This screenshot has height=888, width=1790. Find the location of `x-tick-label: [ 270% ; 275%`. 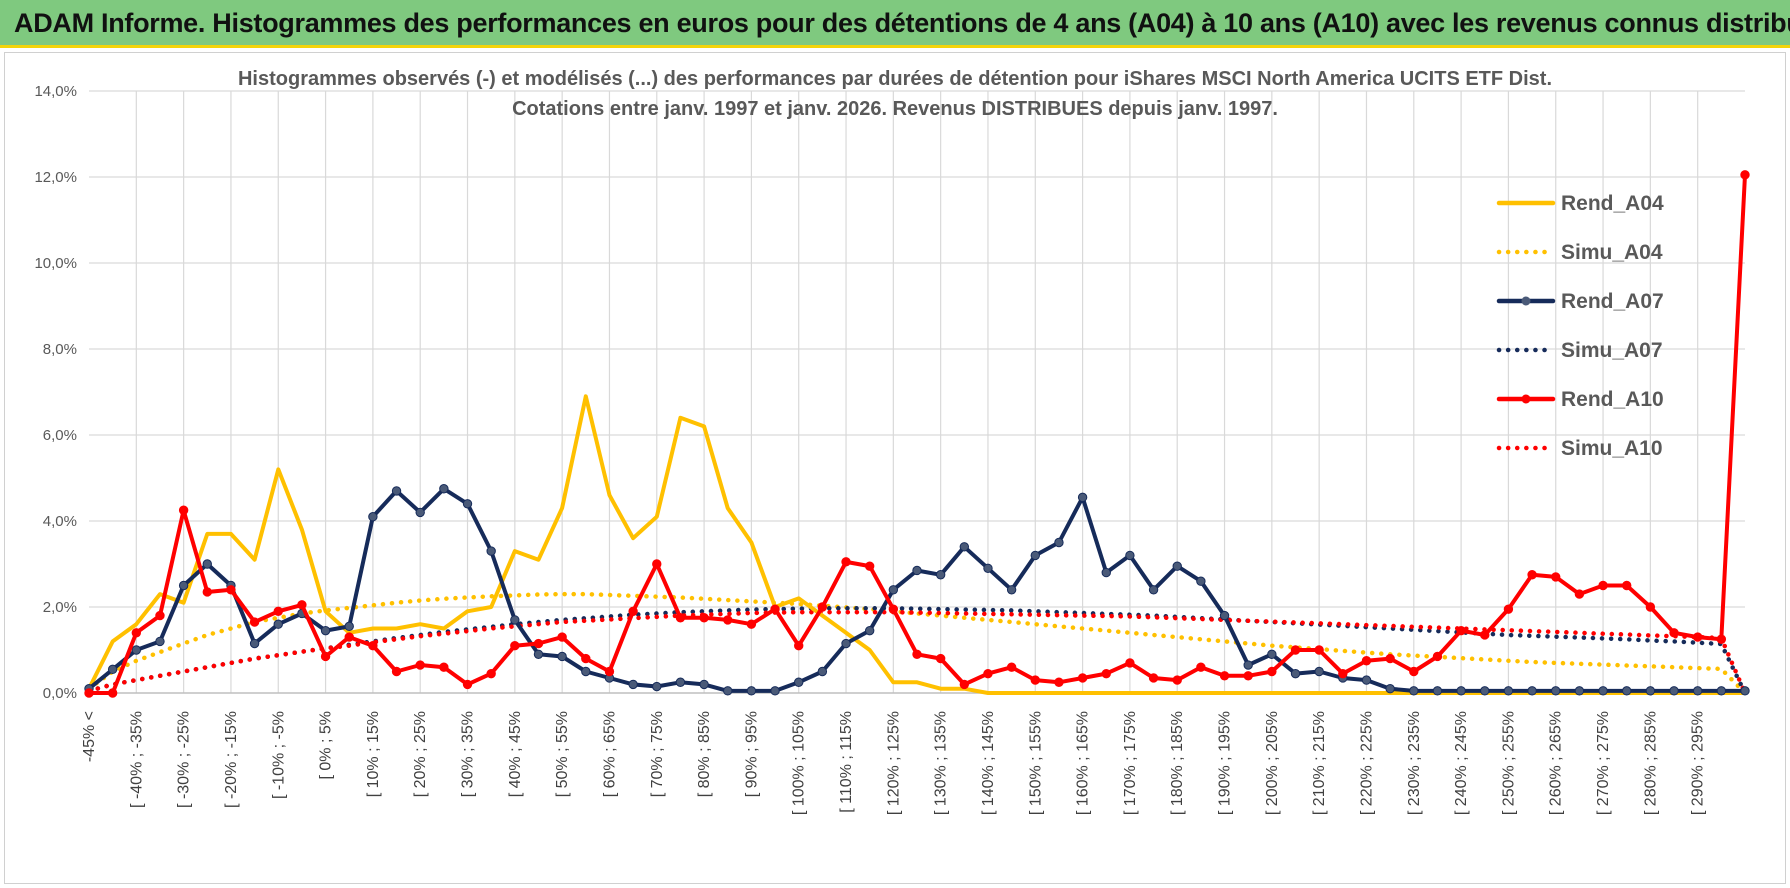

x-tick-label: [ 270% ; 275% is located at coordinates (1603, 763).